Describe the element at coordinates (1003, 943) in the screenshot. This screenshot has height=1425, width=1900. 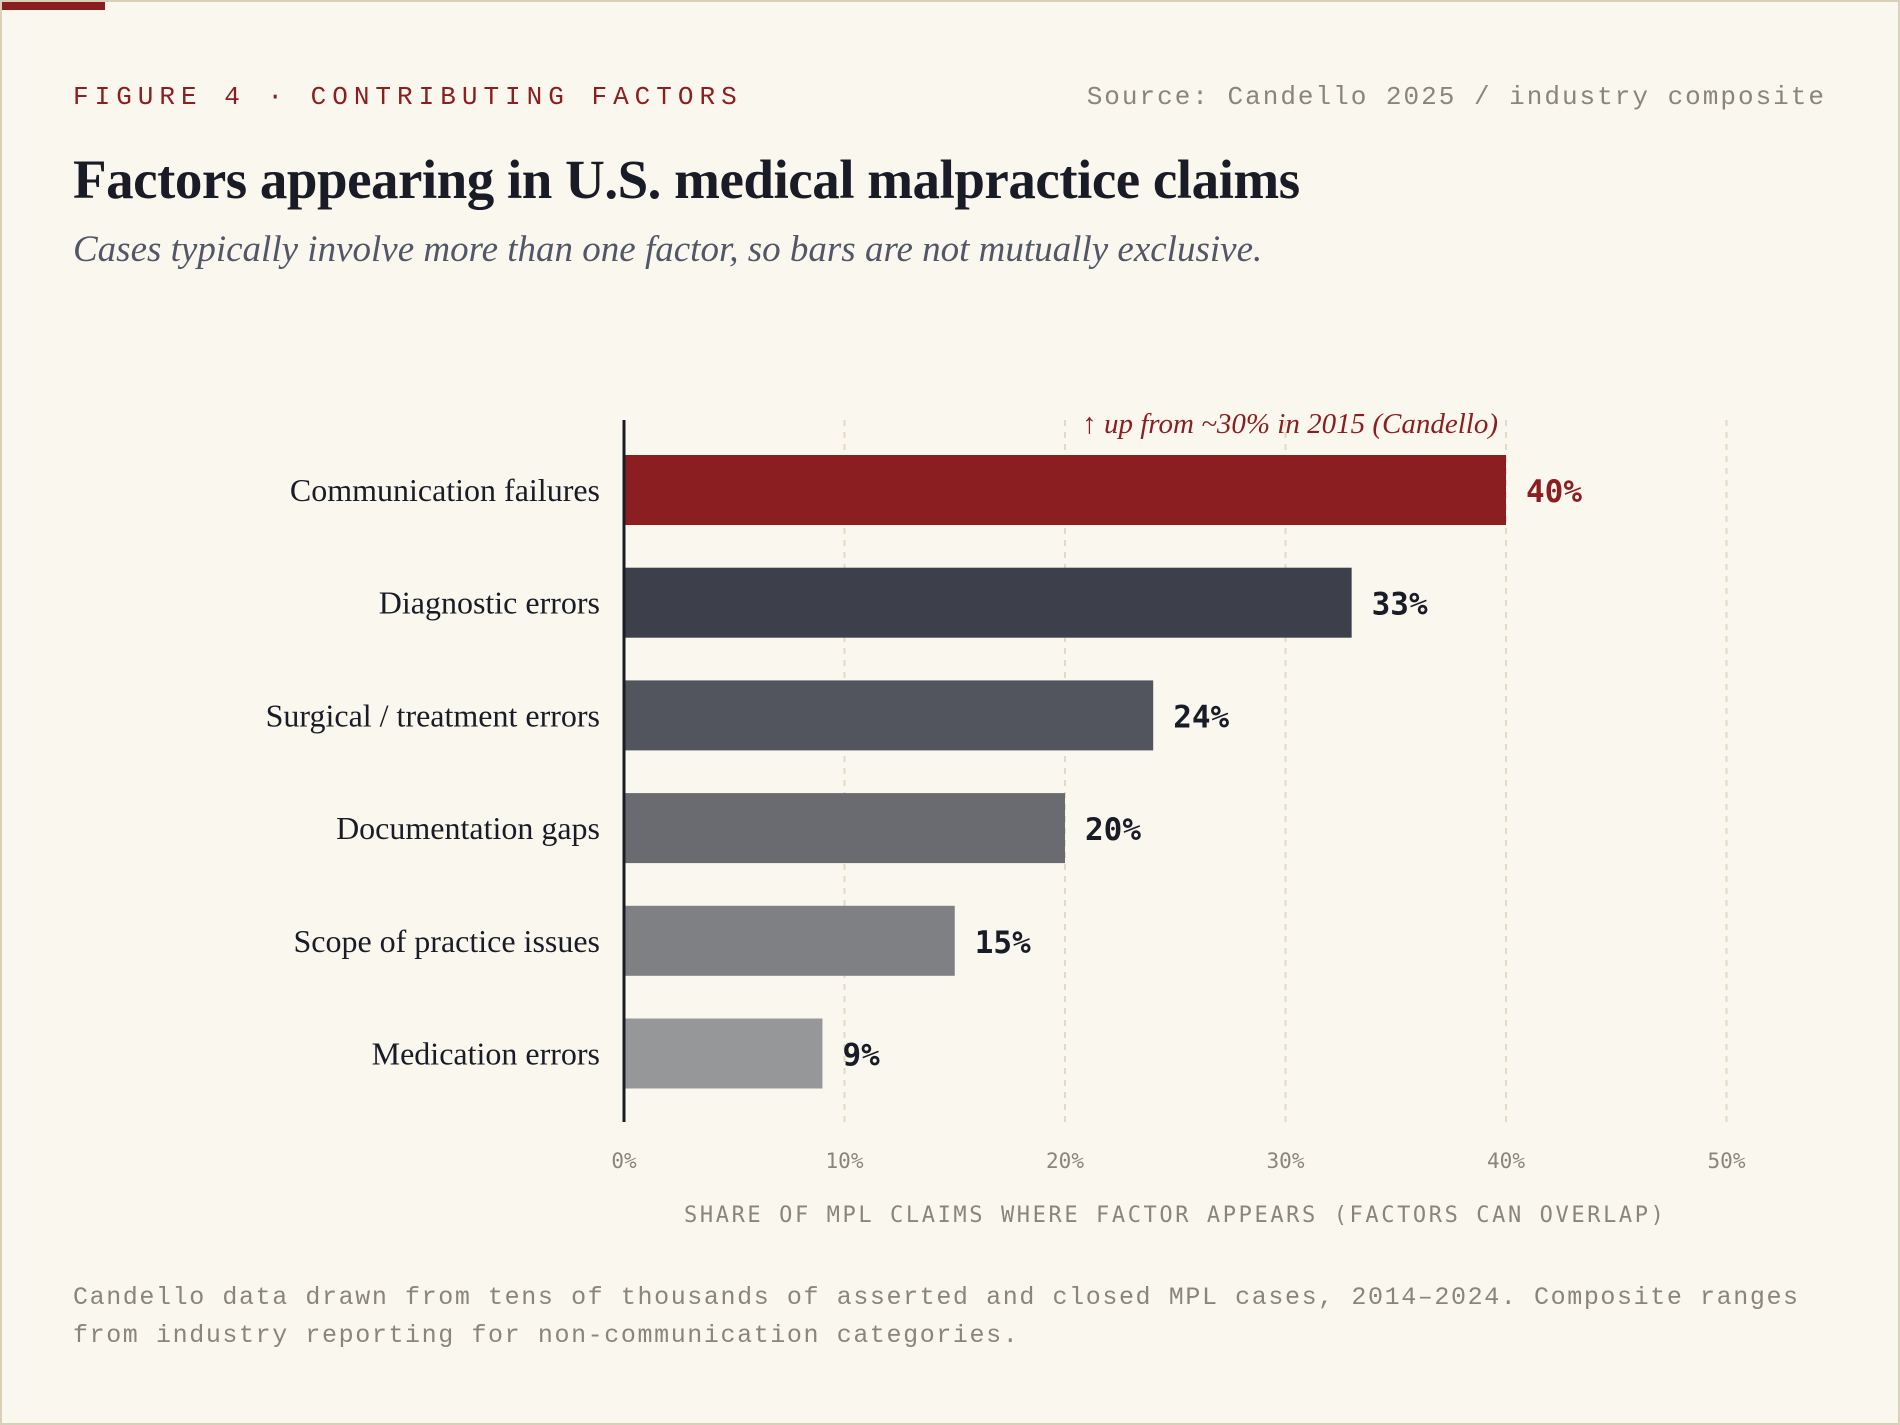
I see `value-label: 15%` at that location.